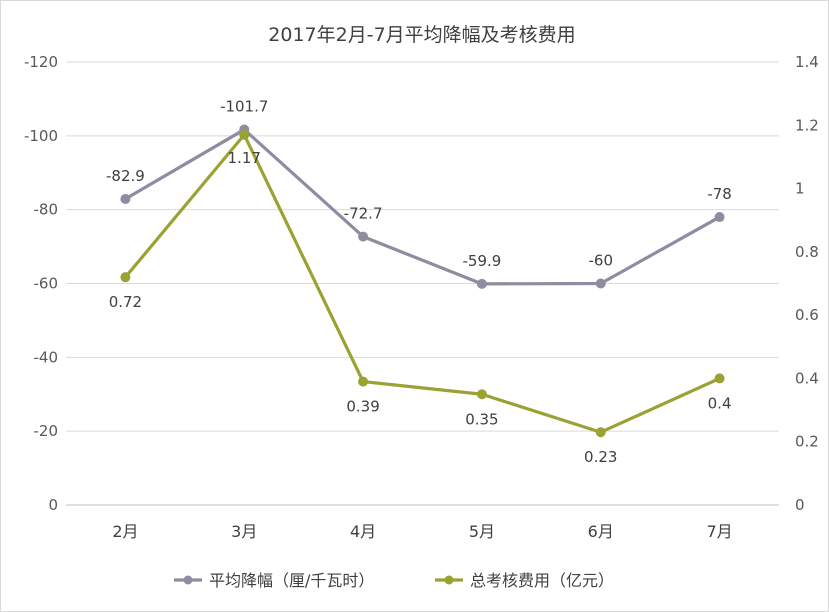 The image size is (829, 612). What do you see at coordinates (482, 261) in the screenshot?
I see `data-label: -59.9` at bounding box center [482, 261].